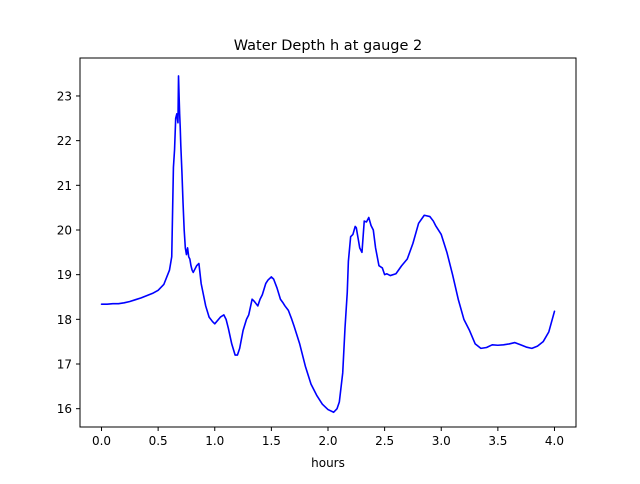 Image resolution: width=640 pixels, height=484 pixels. What do you see at coordinates (64, 186) in the screenshot?
I see `y-tick-label: 21` at bounding box center [64, 186].